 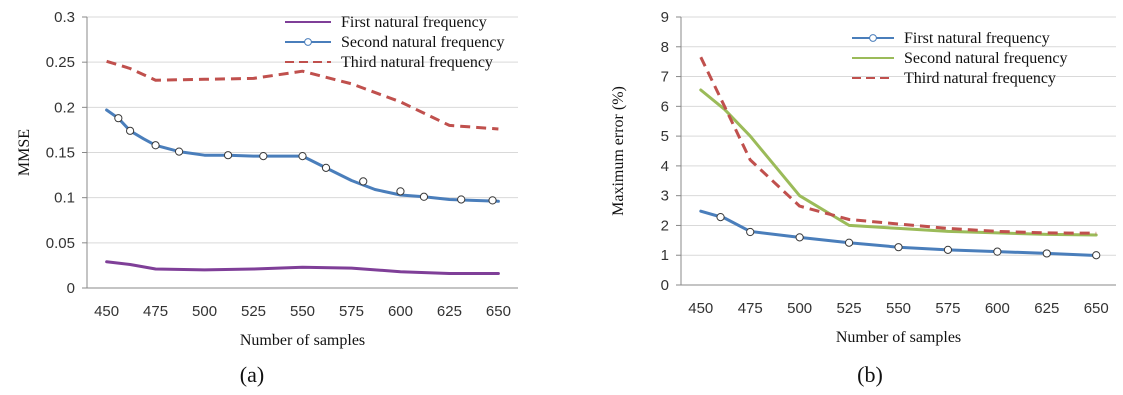 I want to click on y-tick-label: 6, so click(x=665, y=106).